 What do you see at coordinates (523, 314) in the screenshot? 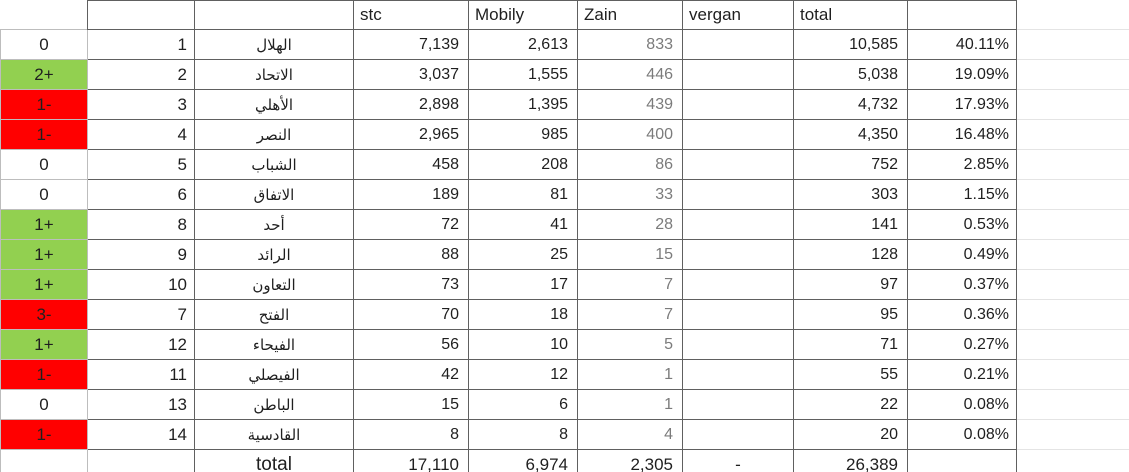
I see `mobily-cell: 18` at bounding box center [523, 314].